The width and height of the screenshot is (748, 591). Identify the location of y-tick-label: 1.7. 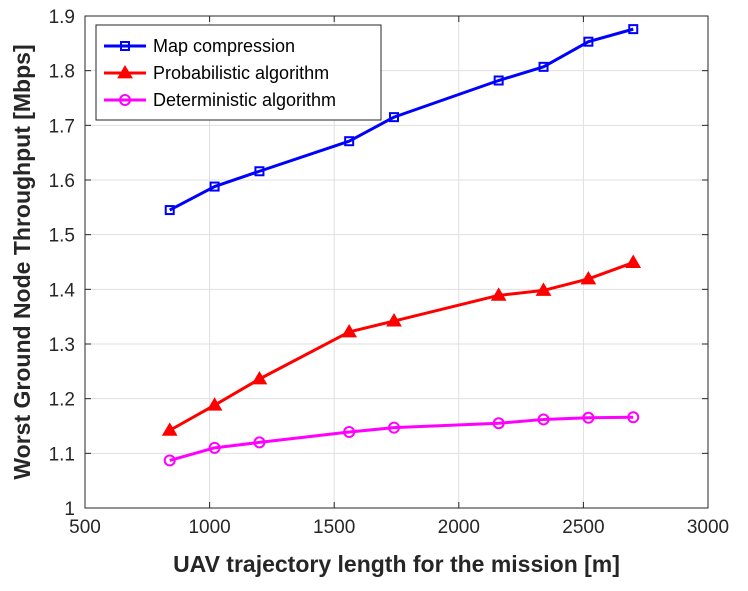
(62, 126).